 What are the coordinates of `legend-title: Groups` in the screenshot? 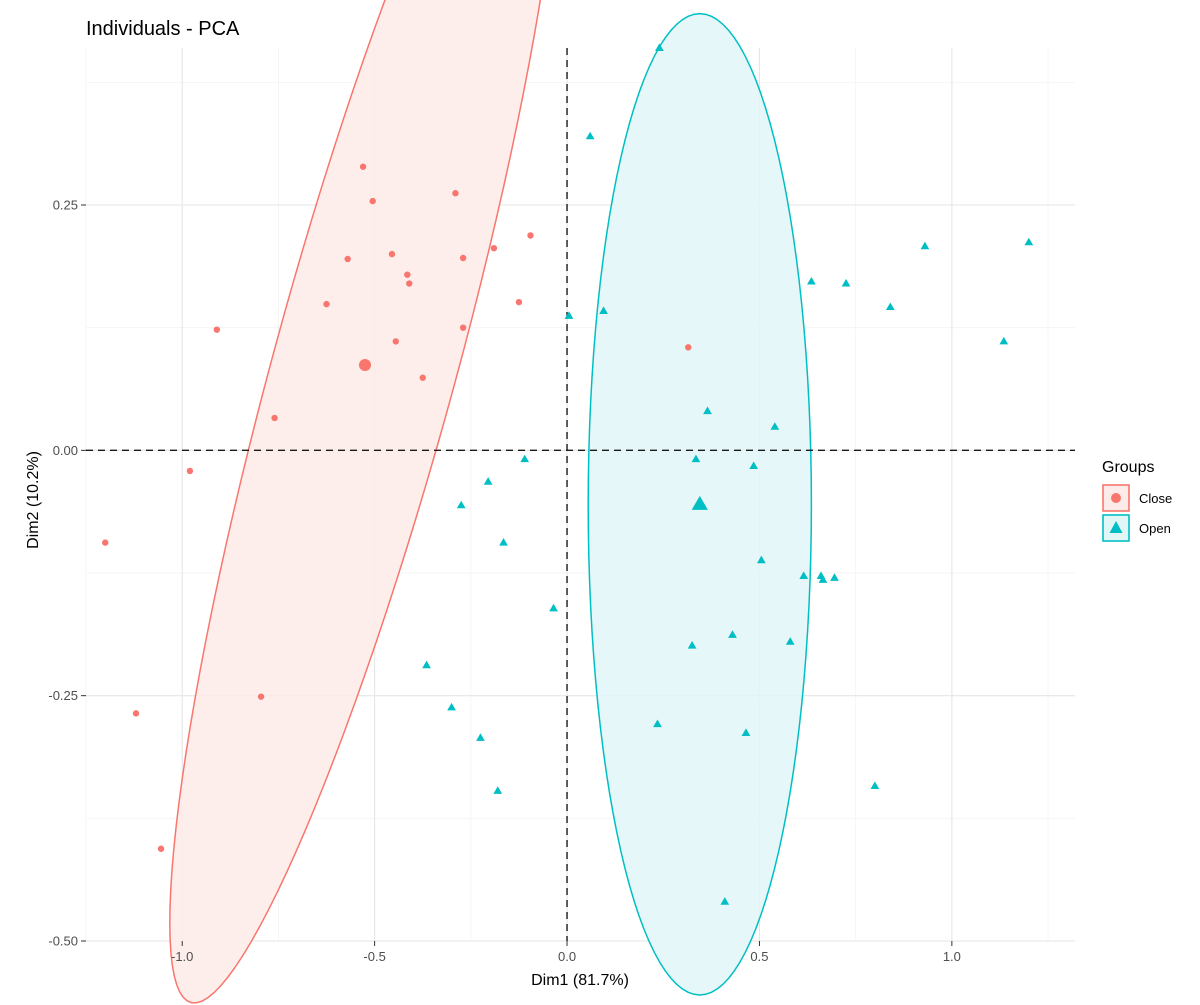 It's located at (1128, 467).